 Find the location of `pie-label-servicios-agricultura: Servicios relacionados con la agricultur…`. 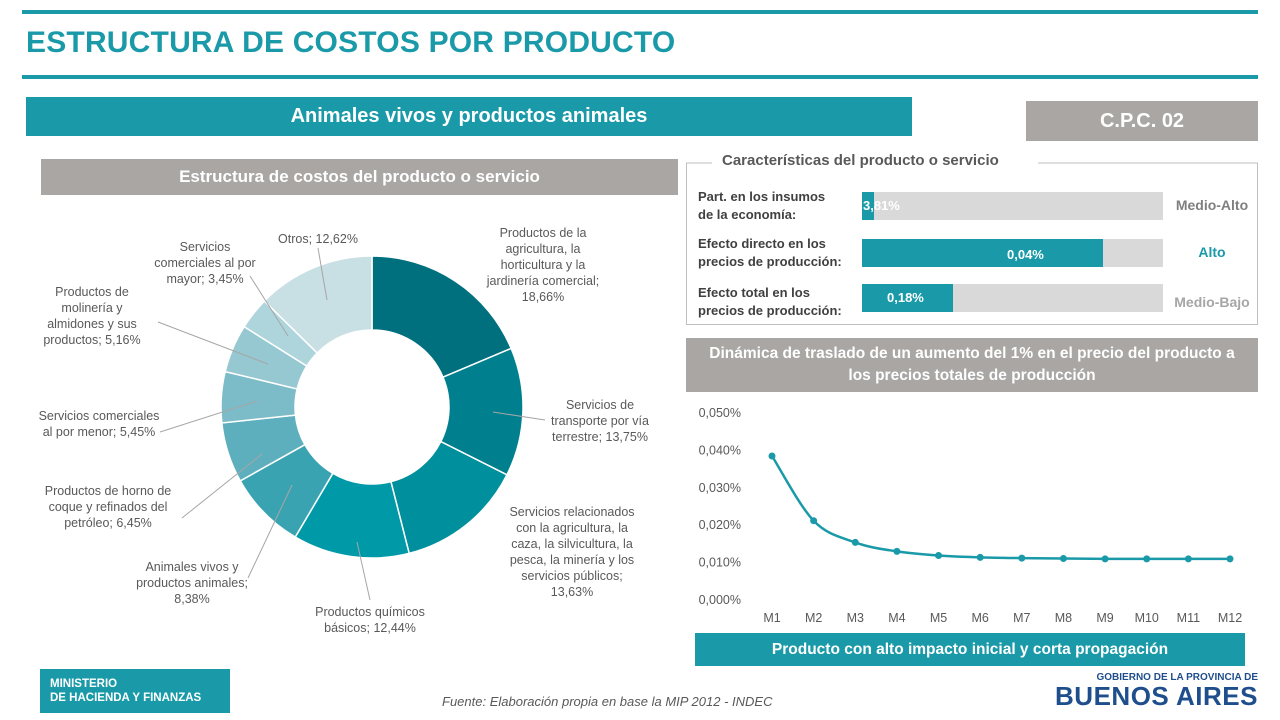

pie-label-servicios-agricultura: Servicios relacionados con la agricultur… is located at coordinates (572, 552).